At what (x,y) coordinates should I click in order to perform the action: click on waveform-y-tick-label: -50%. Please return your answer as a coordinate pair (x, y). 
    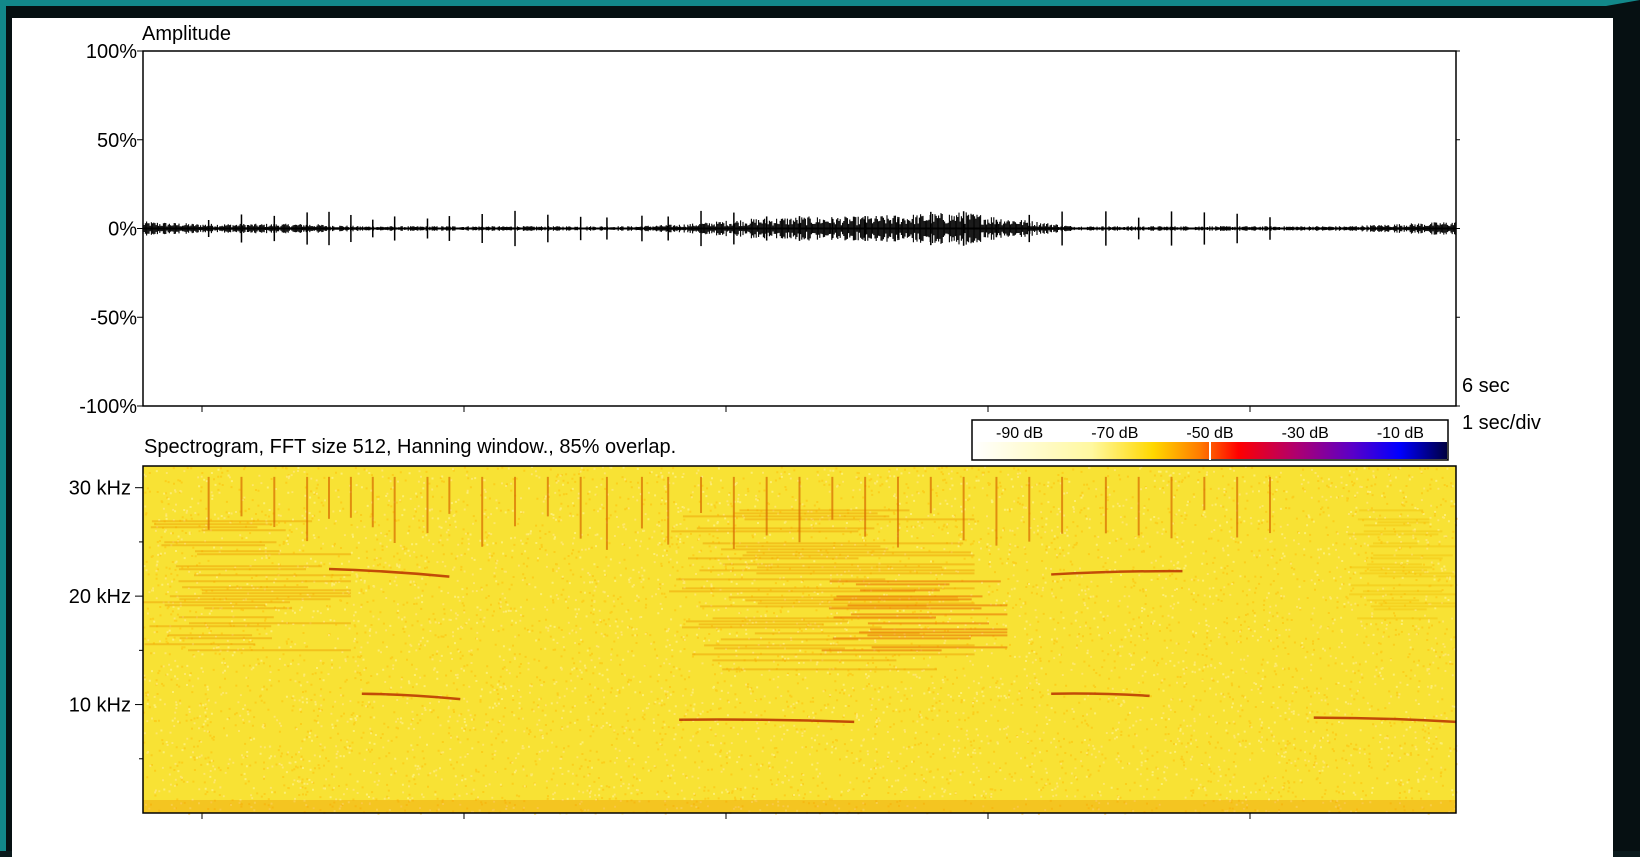
    Looking at the image, I should click on (113, 318).